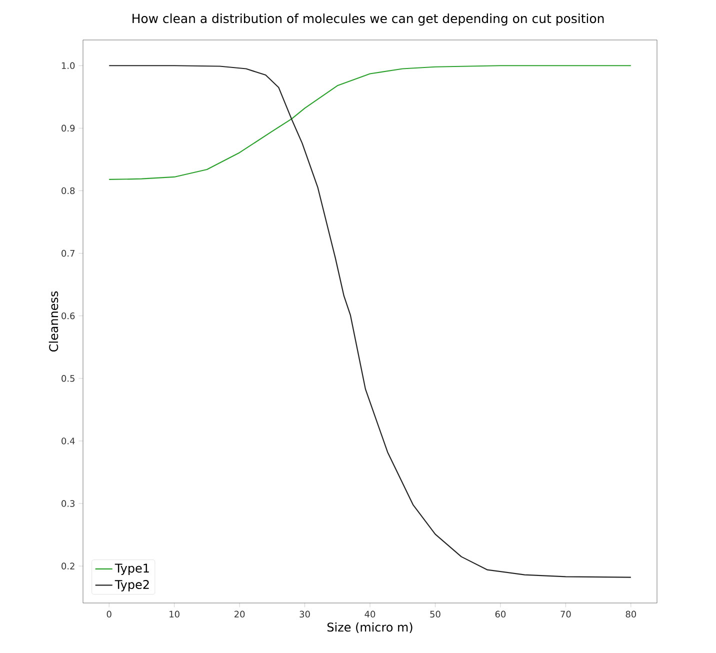  What do you see at coordinates (435, 614) in the screenshot?
I see `x-tick-label: 50` at bounding box center [435, 614].